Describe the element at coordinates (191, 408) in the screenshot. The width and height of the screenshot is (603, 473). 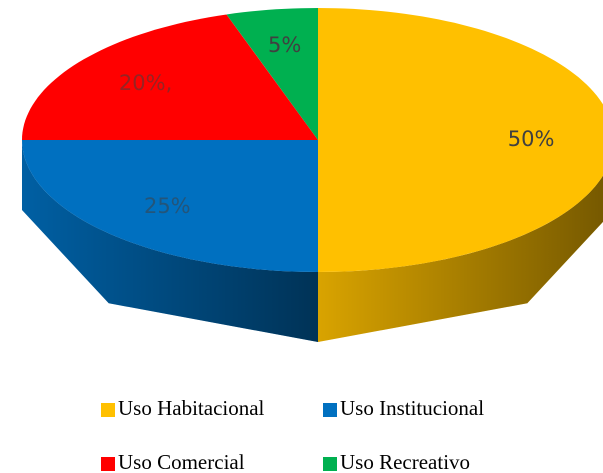
I see `legend-label: Uso Habitacional` at that location.